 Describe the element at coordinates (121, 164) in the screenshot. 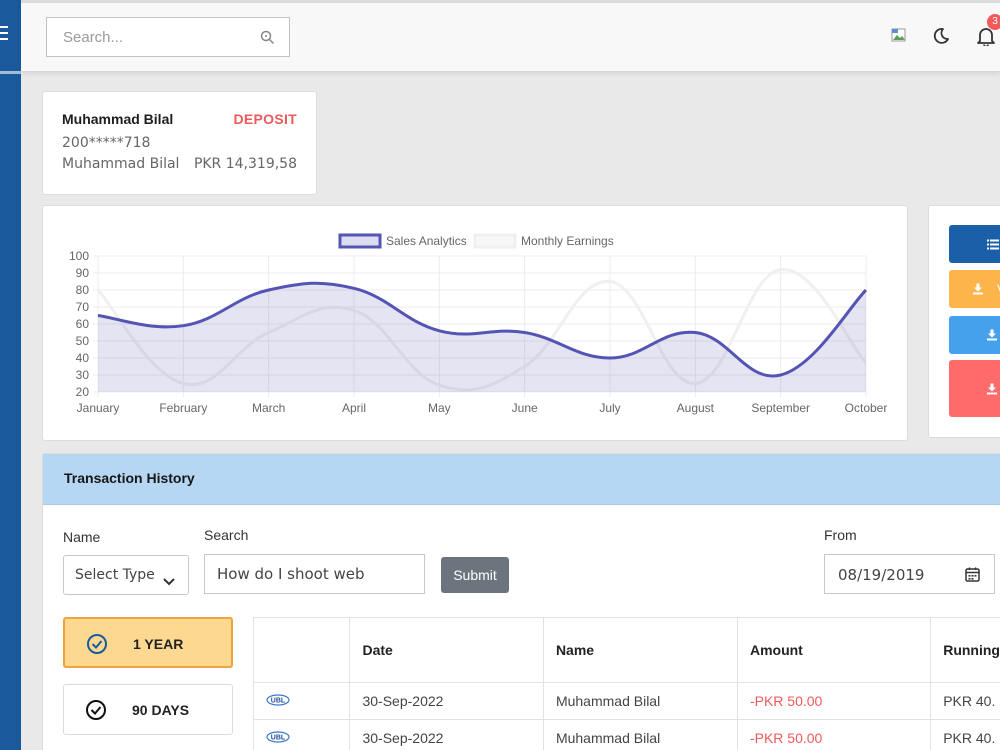

I see `account-holder: Muhammad Bilal` at that location.